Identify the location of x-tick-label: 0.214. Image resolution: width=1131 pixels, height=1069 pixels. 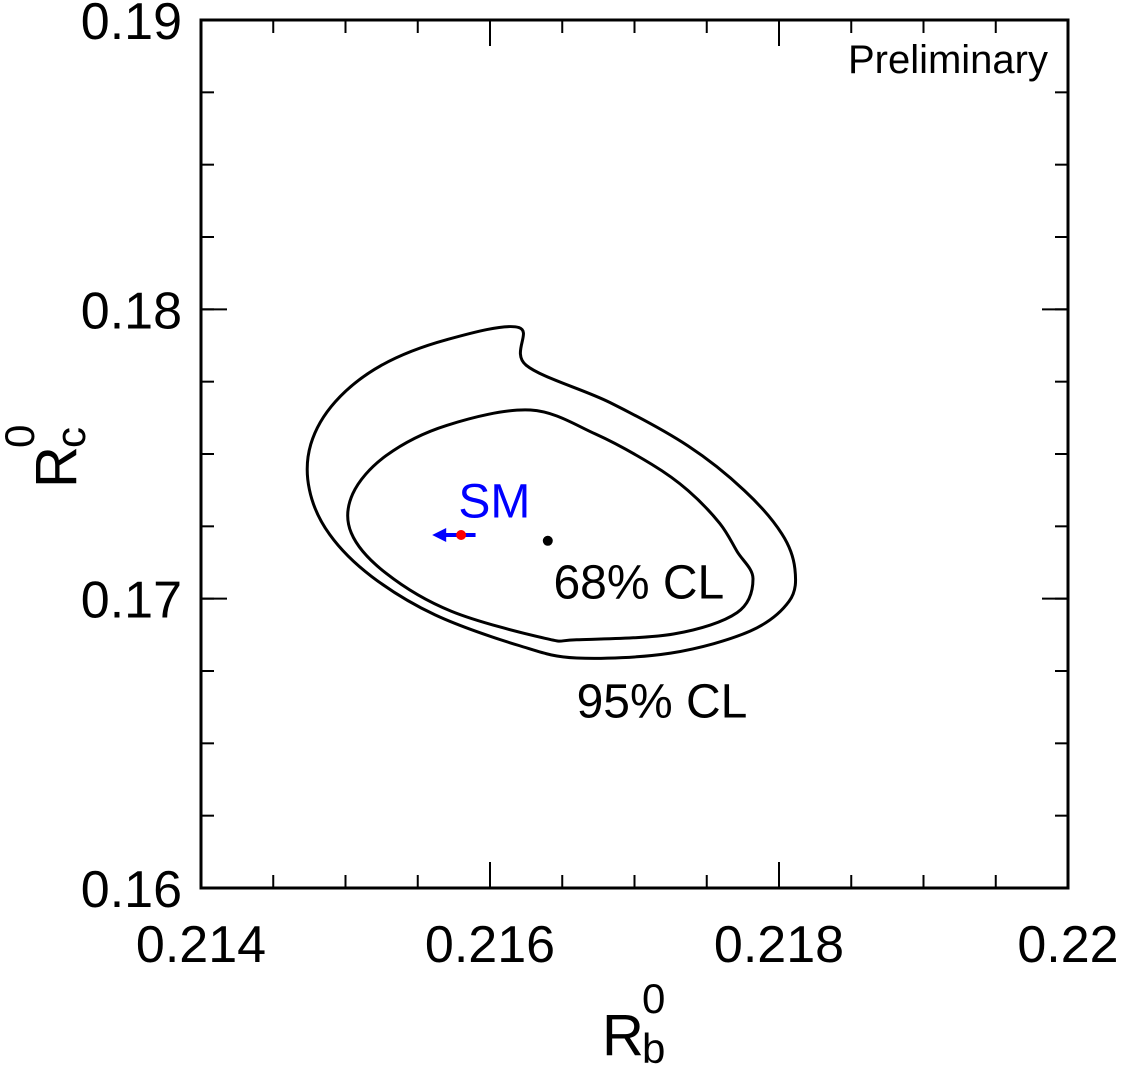
(201, 945).